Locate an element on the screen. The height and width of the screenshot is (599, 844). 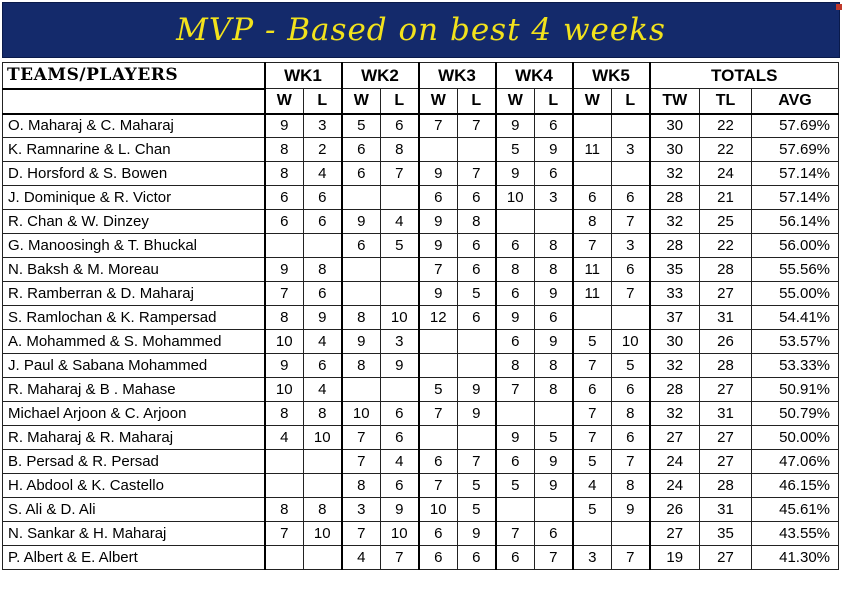
team-name-cell: J. Paul & Sabana Mohammed is located at coordinates (133, 365).